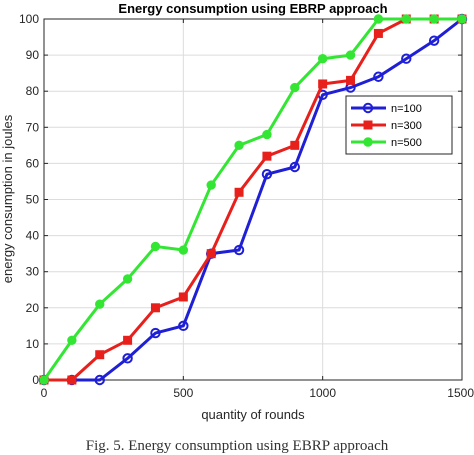  Describe the element at coordinates (33, 200) in the screenshot. I see `y-tick-label: 50` at that location.